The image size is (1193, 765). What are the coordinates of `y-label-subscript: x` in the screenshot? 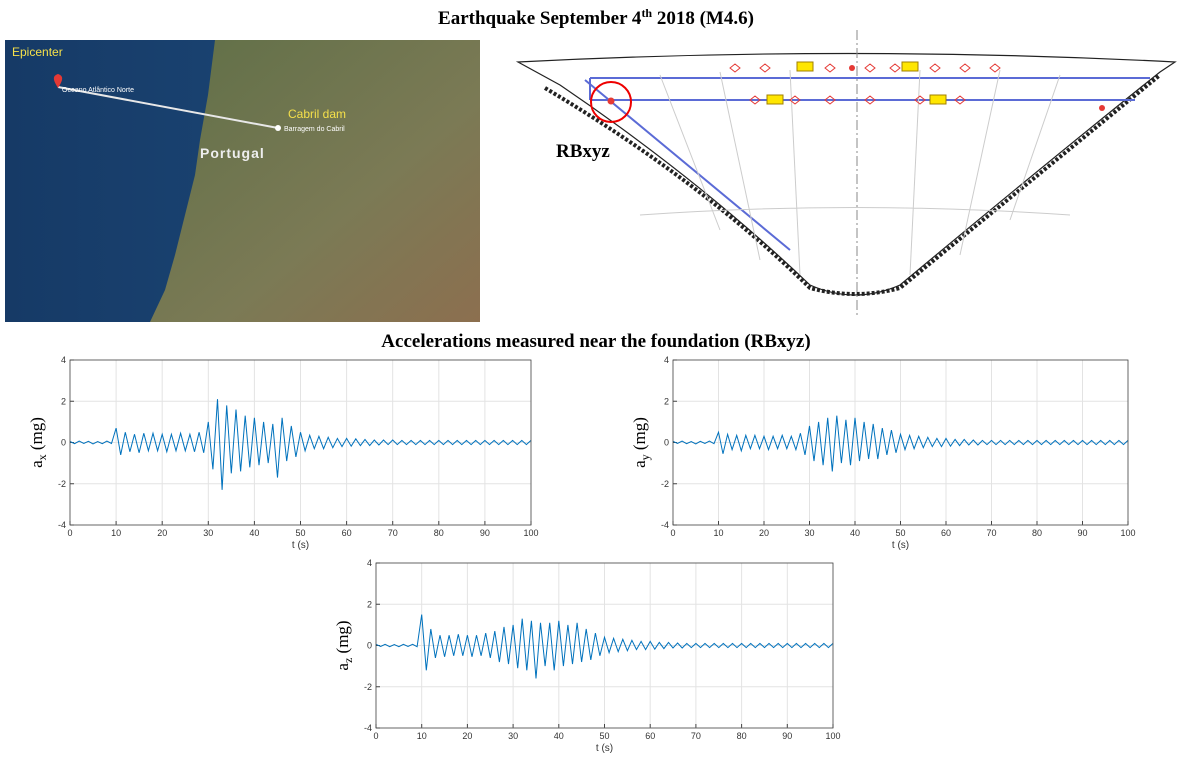 It's located at (42, 457).